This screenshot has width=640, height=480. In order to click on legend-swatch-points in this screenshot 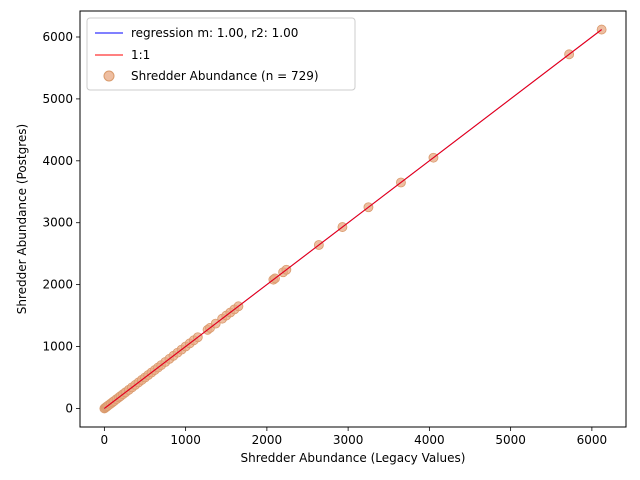, I will do `click(109, 76)`.